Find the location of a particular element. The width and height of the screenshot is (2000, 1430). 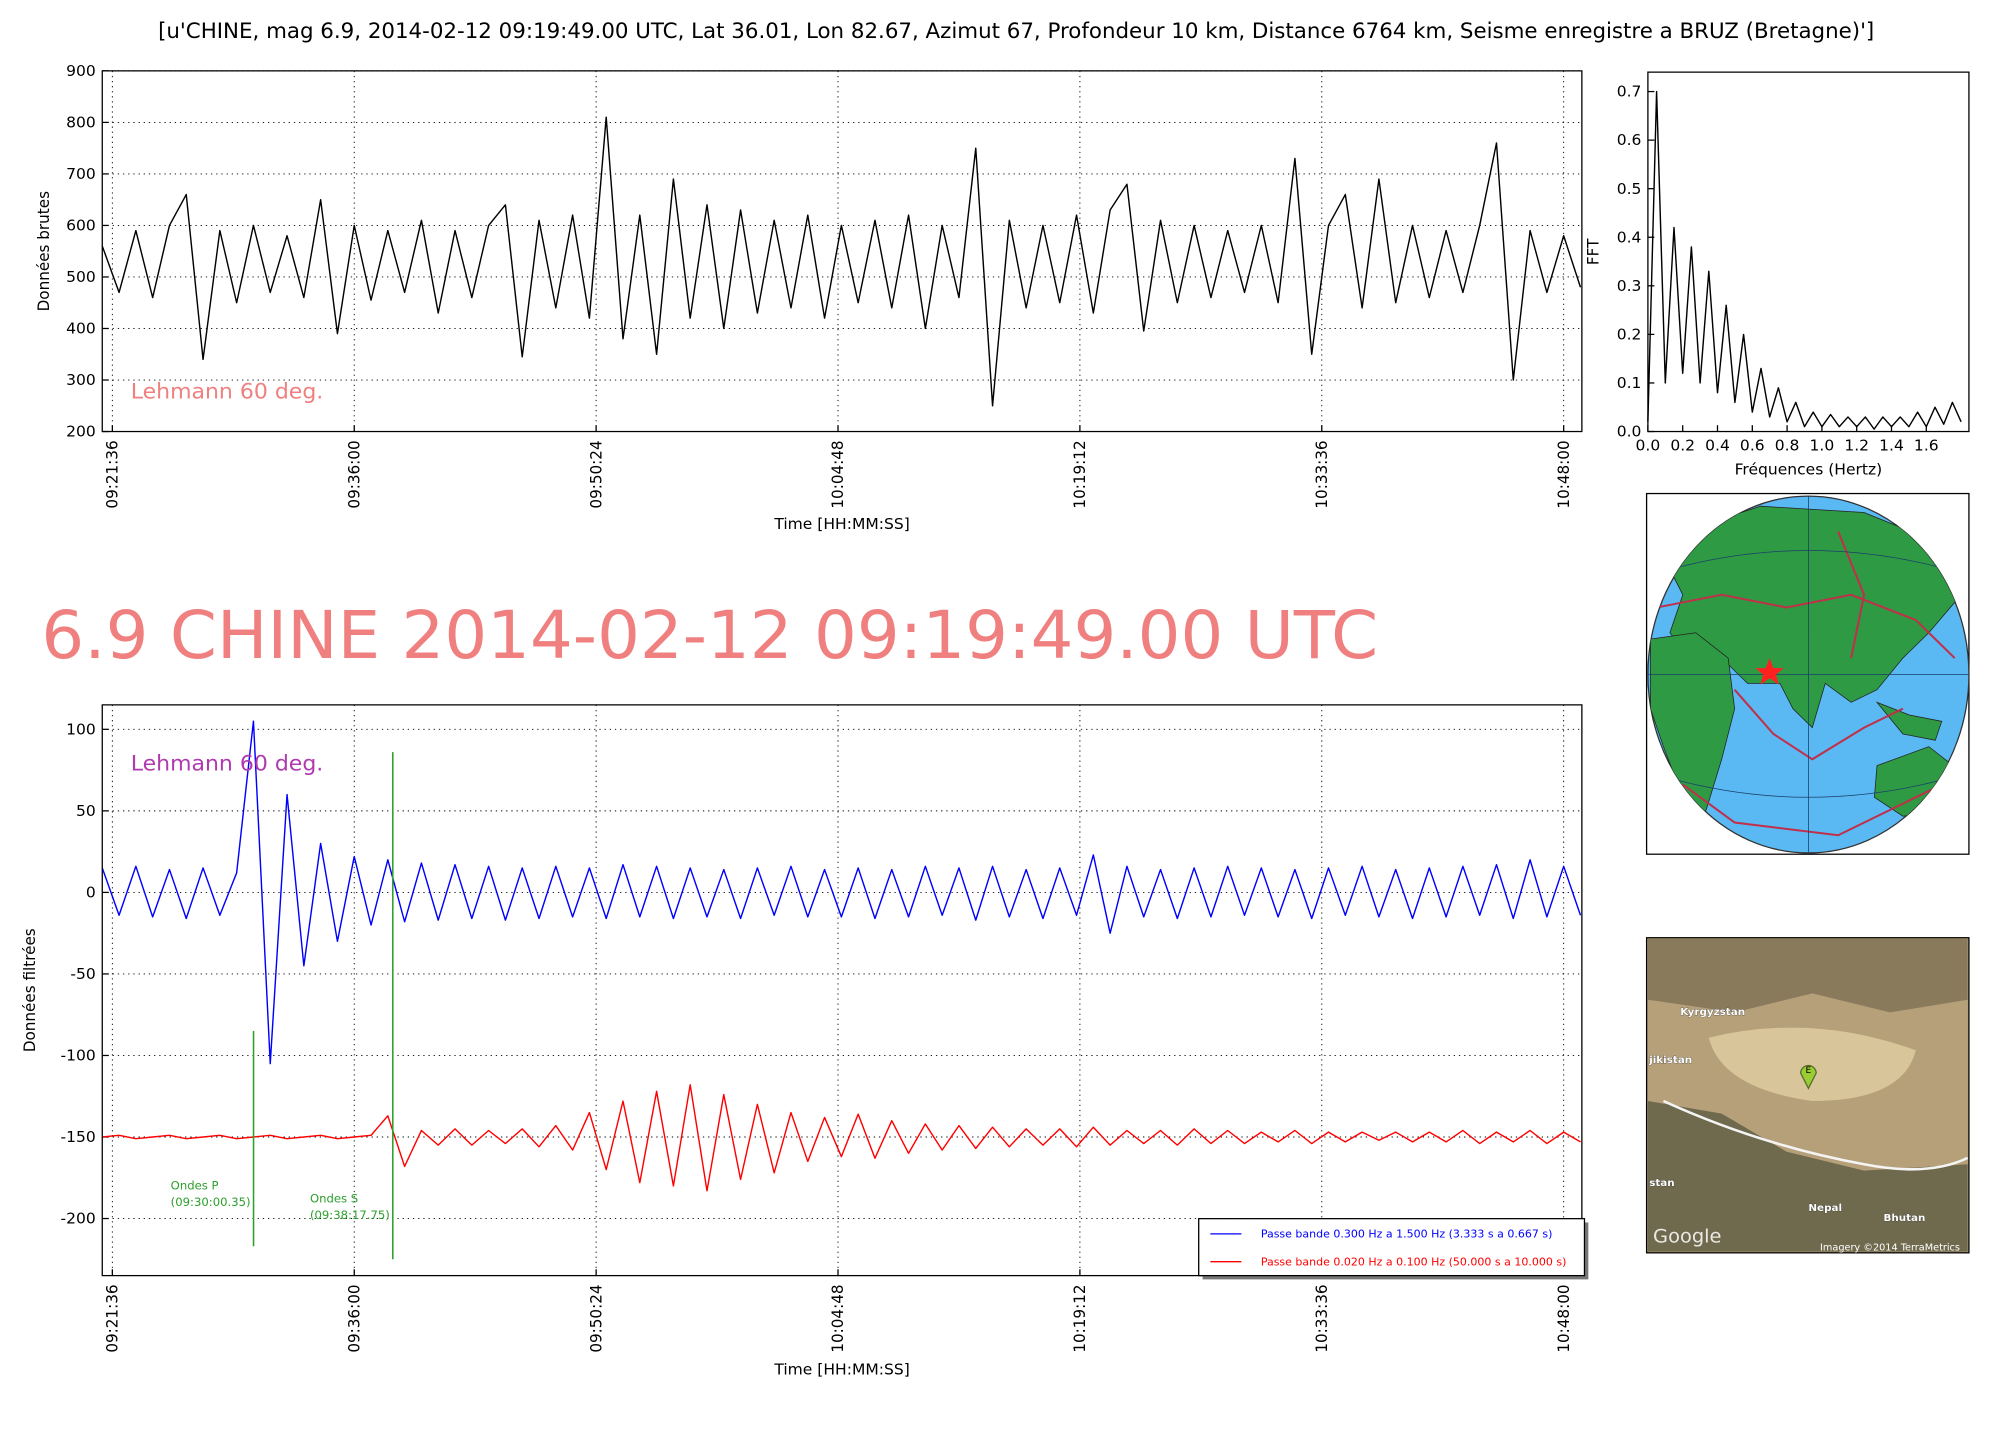

x-tick-label: 1.0 is located at coordinates (1822, 446).